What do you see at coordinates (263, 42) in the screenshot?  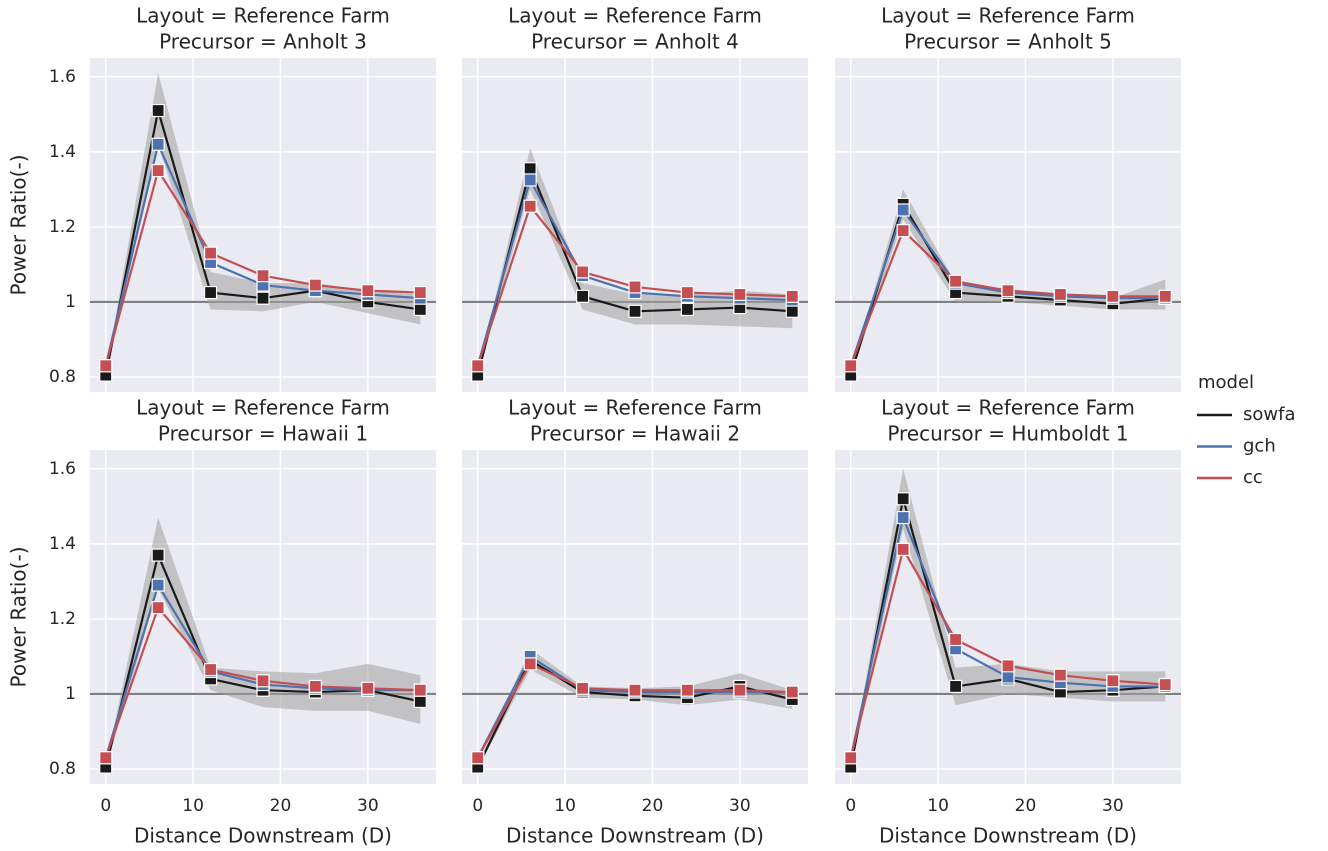 I see `panel-subtitle: Precursor = Anholt 3` at bounding box center [263, 42].